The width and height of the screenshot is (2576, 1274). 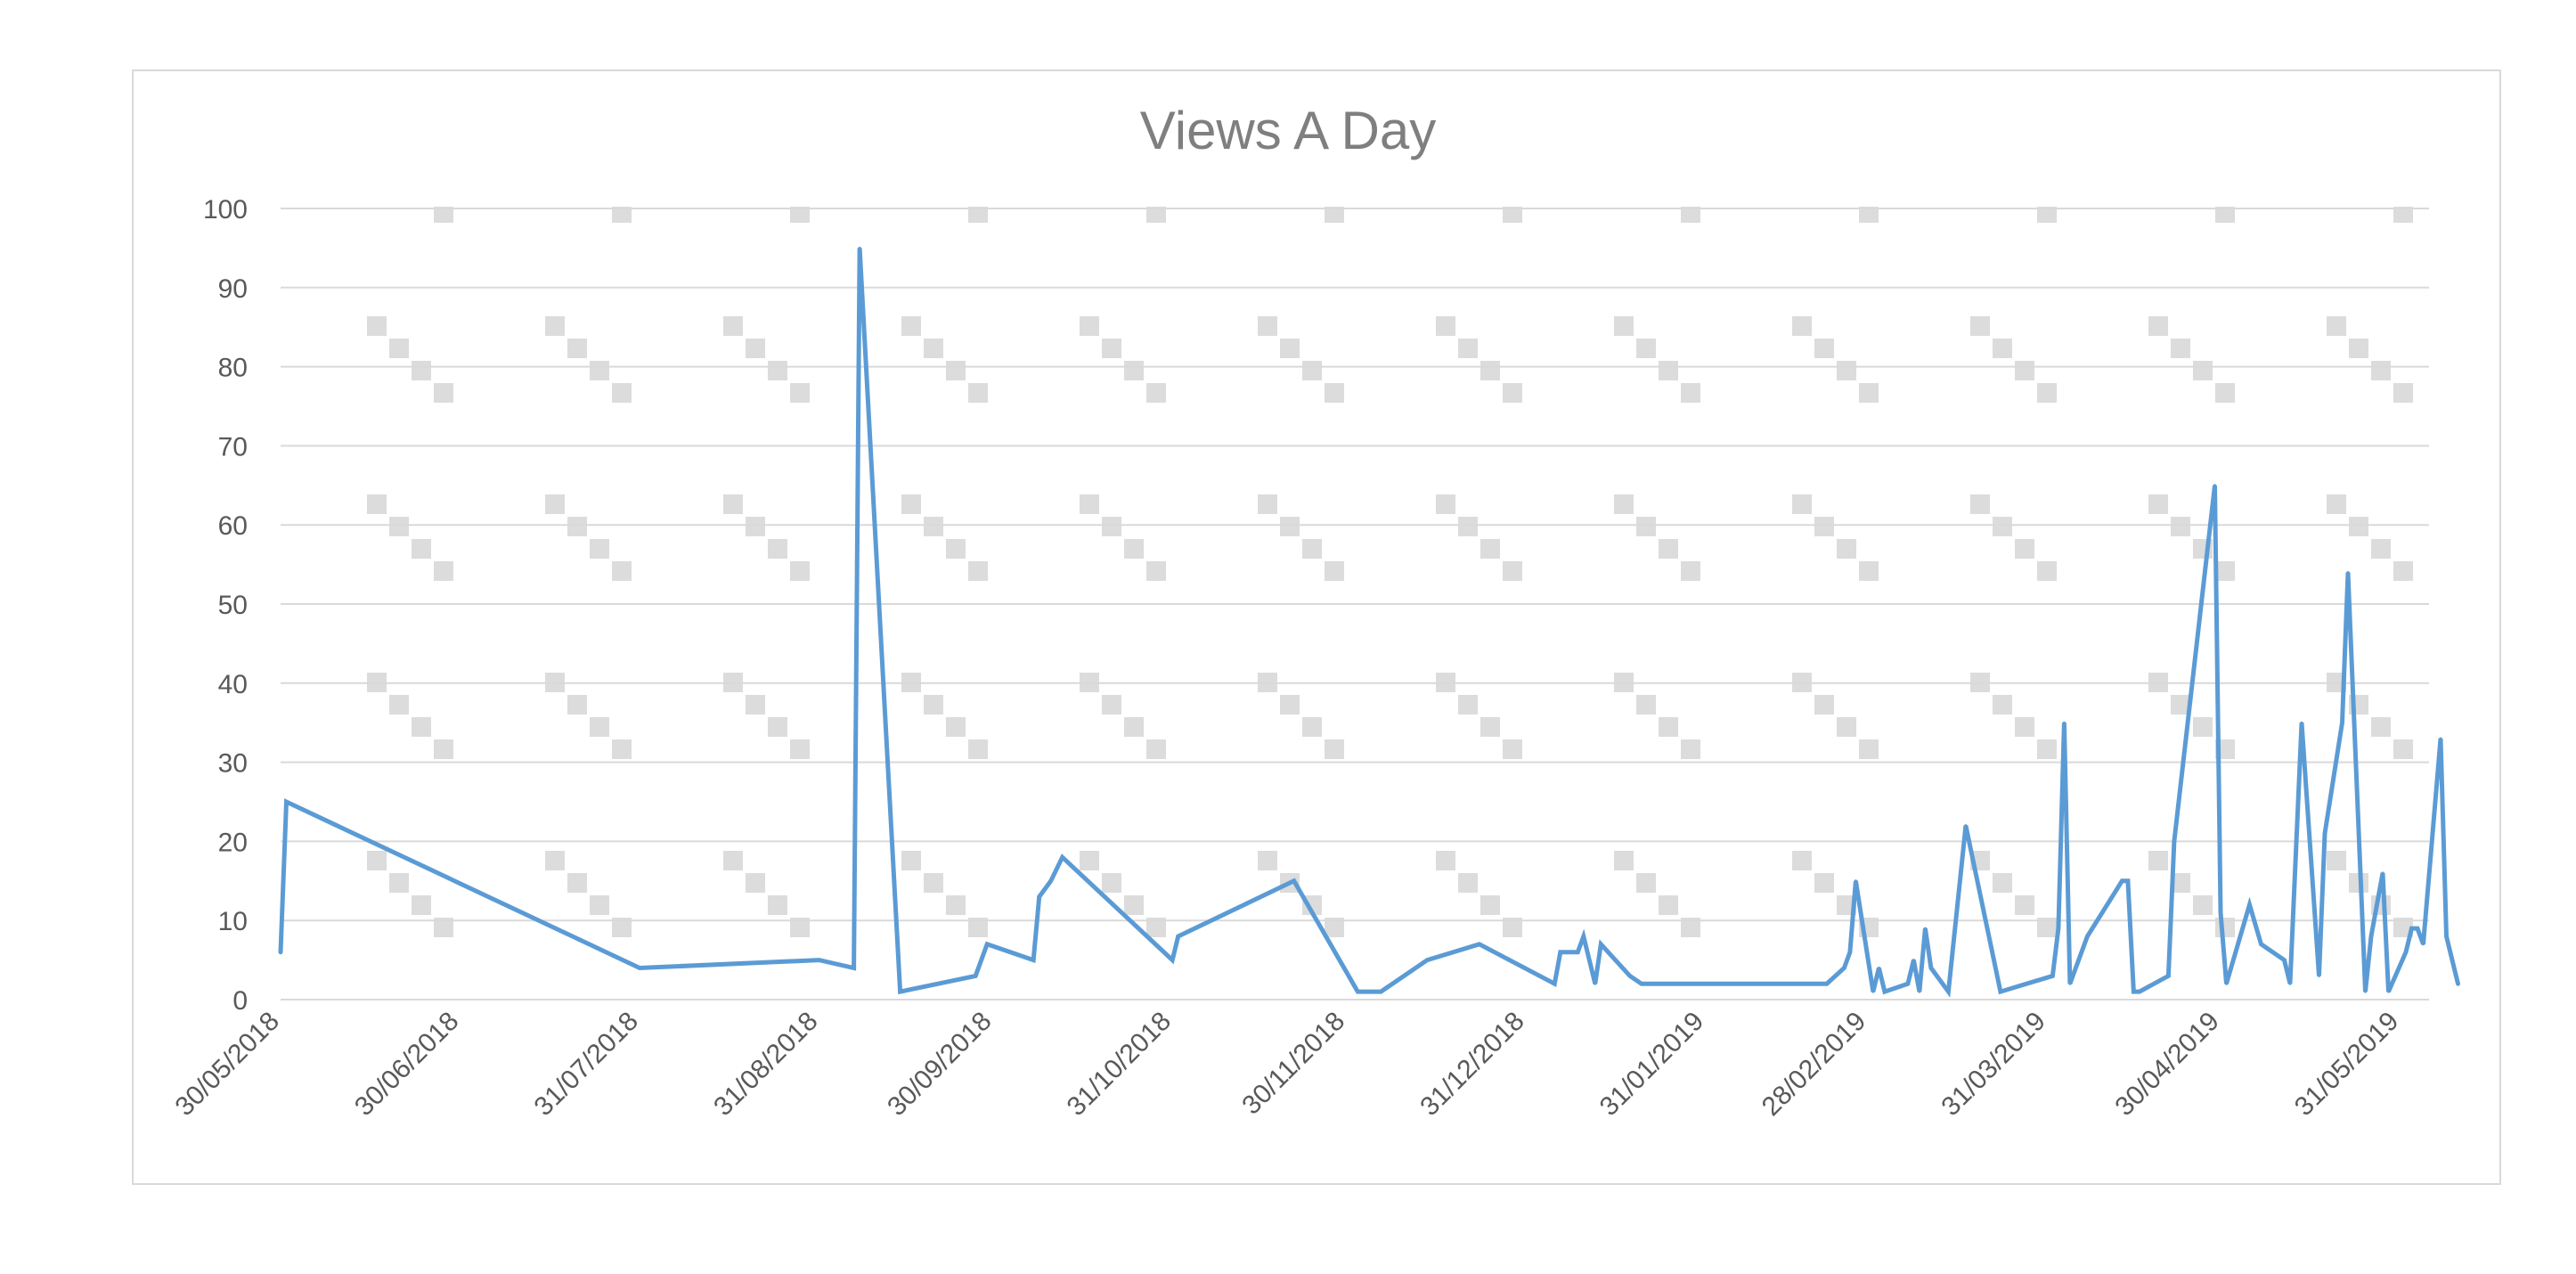 What do you see at coordinates (233, 842) in the screenshot?
I see `y-tick-label: 20` at bounding box center [233, 842].